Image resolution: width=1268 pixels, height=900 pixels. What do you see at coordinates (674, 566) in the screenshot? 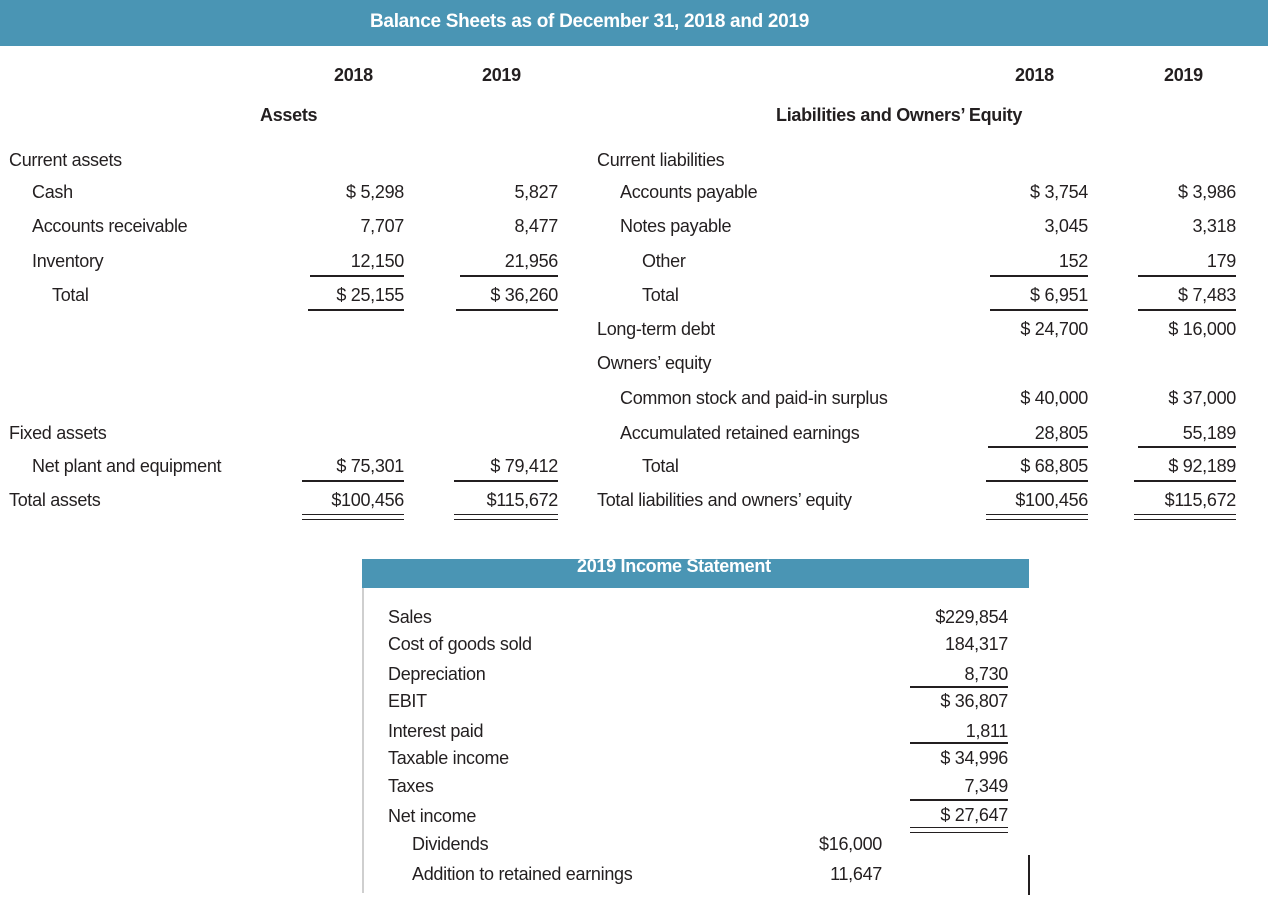
I see `income-statement-title: 2019 Income Statement` at bounding box center [674, 566].